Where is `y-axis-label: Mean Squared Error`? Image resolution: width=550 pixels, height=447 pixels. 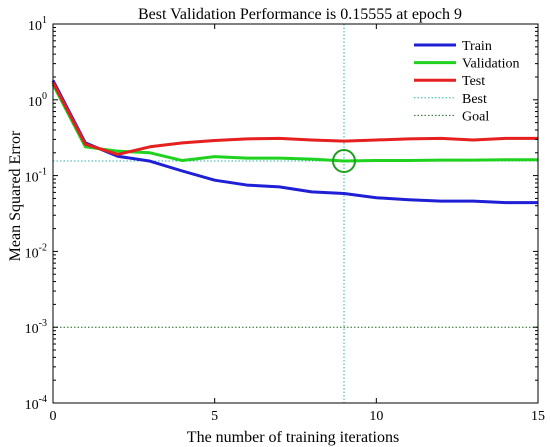 y-axis-label: Mean Squared Error is located at coordinates (15, 195).